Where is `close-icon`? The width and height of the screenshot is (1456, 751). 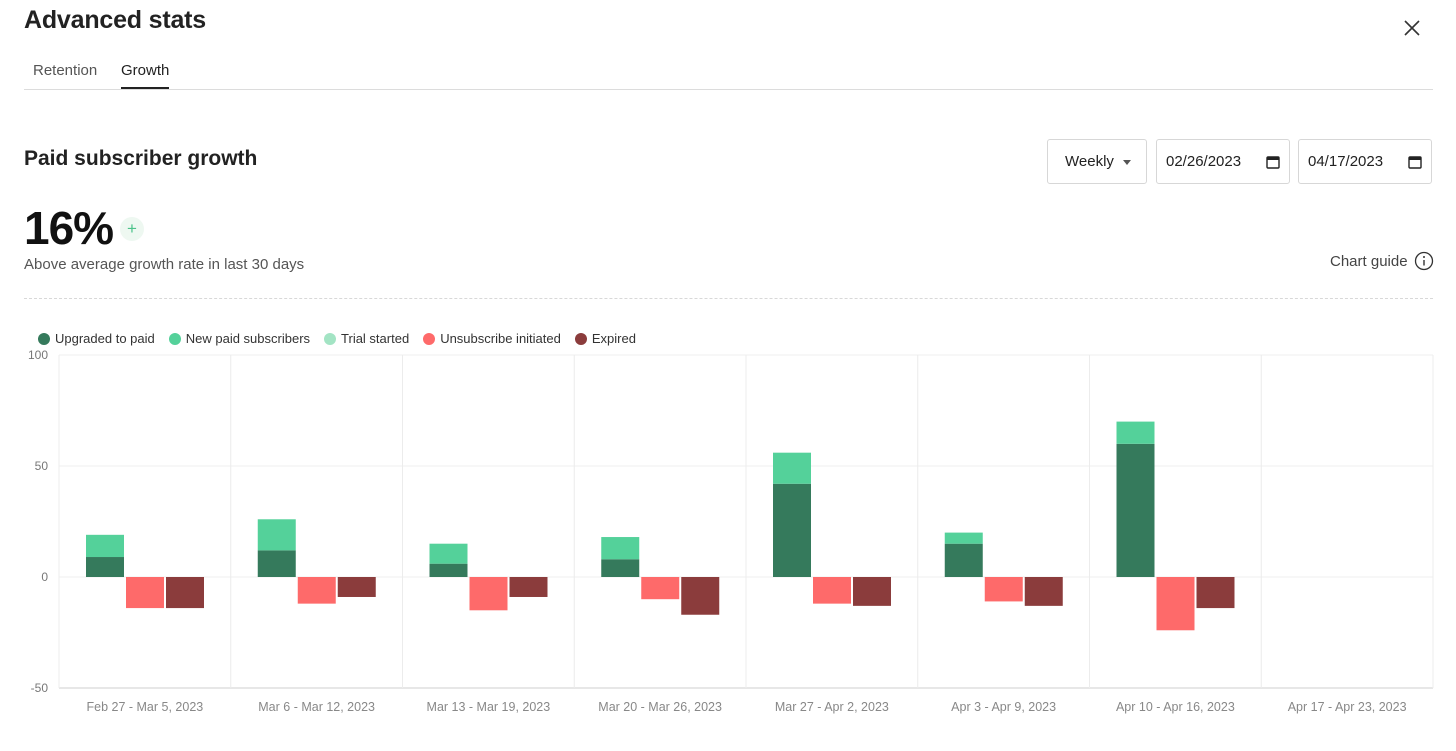 close-icon is located at coordinates (1412, 28).